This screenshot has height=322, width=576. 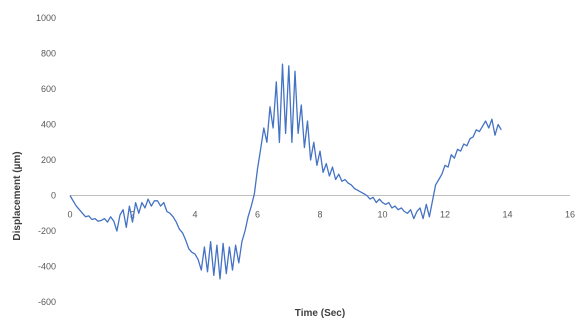 I want to click on y-tick-label: -200, so click(x=47, y=231).